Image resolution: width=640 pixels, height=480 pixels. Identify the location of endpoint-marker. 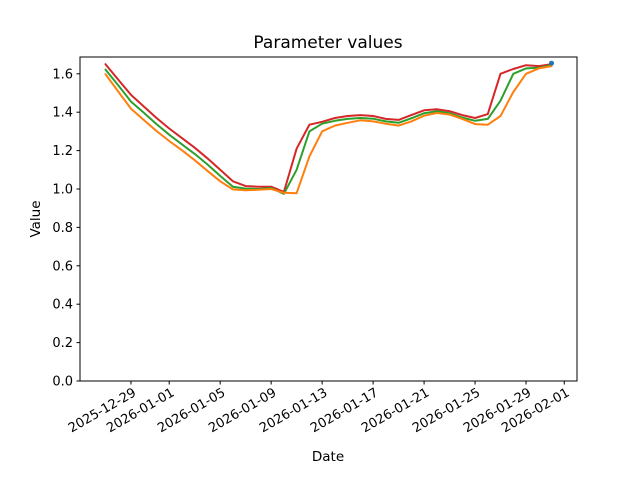
(551, 63).